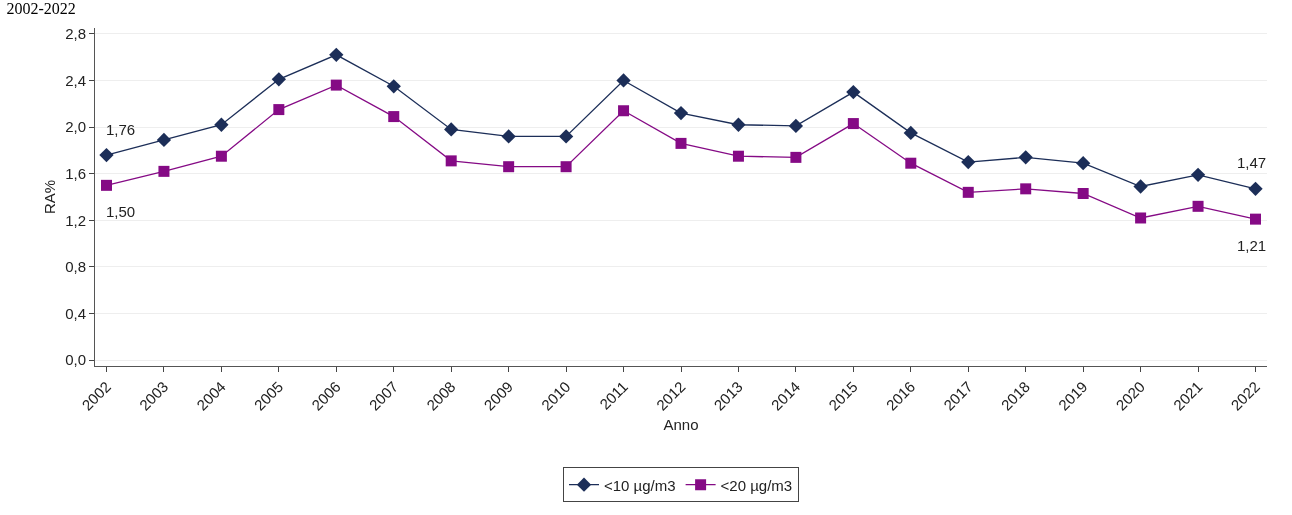 The height and width of the screenshot is (515, 1292). Describe the element at coordinates (41, 8) in the screenshot. I see `chart-title: 2002-2022` at that location.